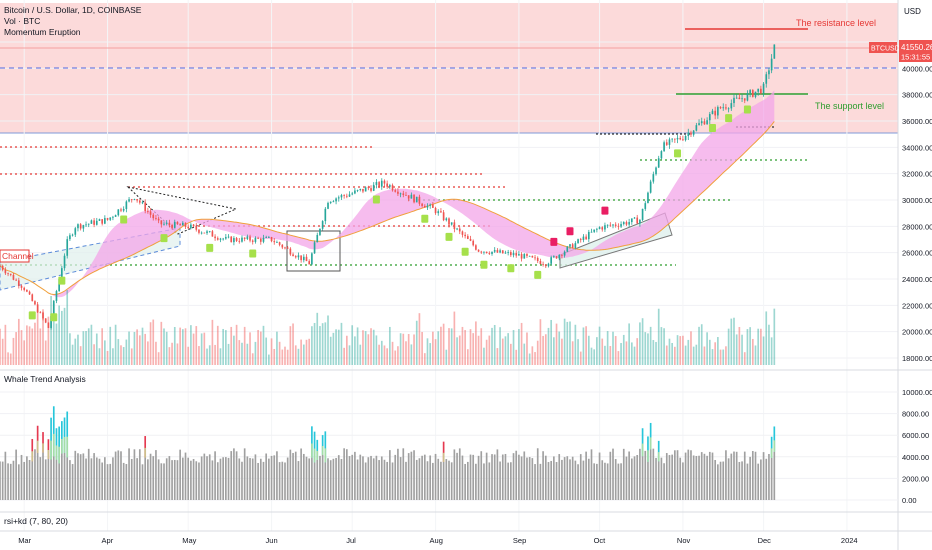 The height and width of the screenshot is (550, 932). What do you see at coordinates (45, 379) in the screenshot?
I see `whale-pane-title: Whale Trend Analysis` at bounding box center [45, 379].